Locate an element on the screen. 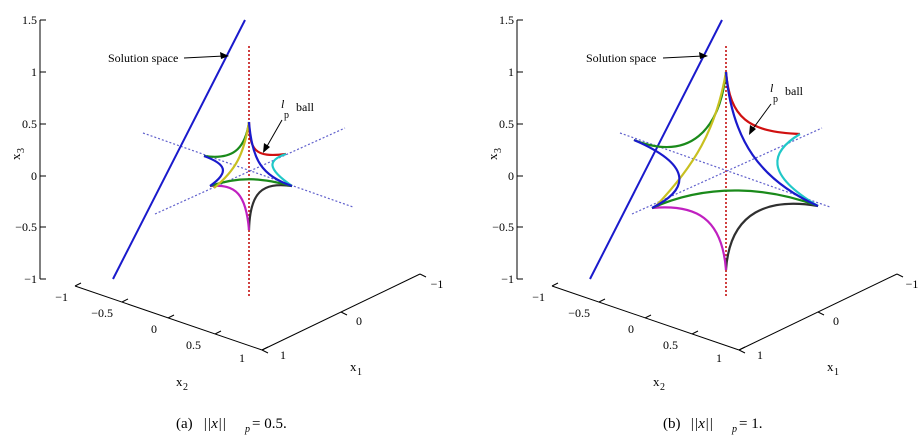  svg-text: (b) is located at coordinates (672, 424).